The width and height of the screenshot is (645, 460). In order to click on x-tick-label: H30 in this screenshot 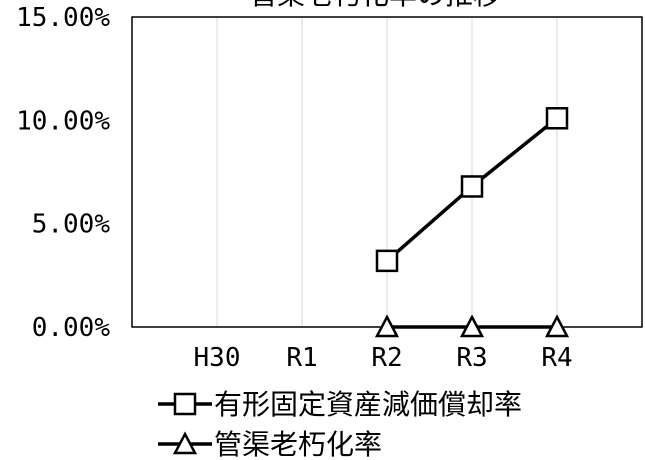, I will do `click(217, 358)`.